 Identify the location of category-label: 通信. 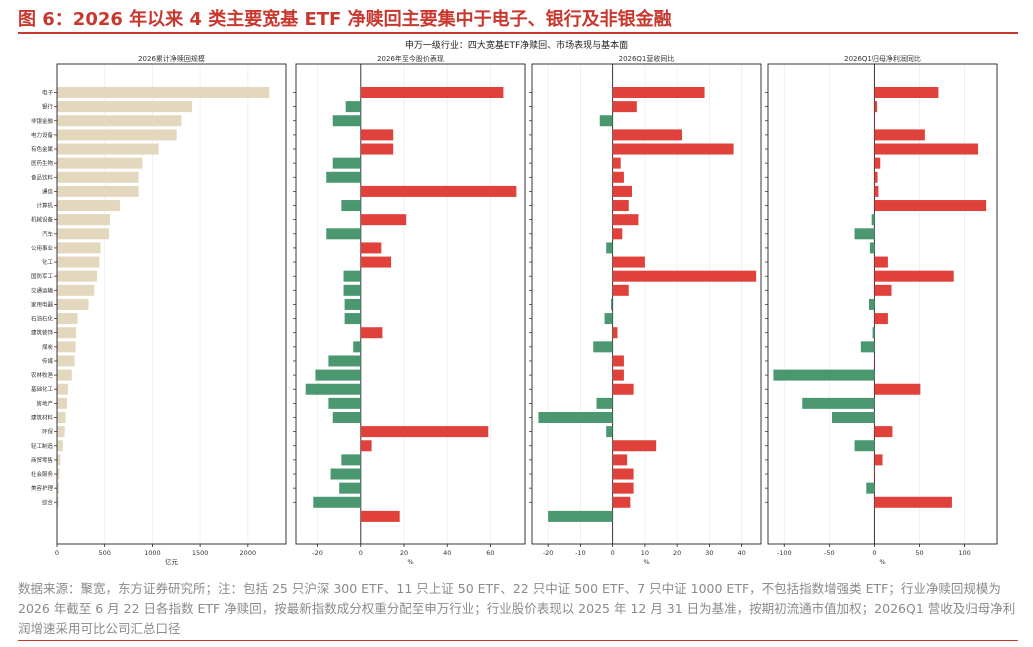
(48, 191).